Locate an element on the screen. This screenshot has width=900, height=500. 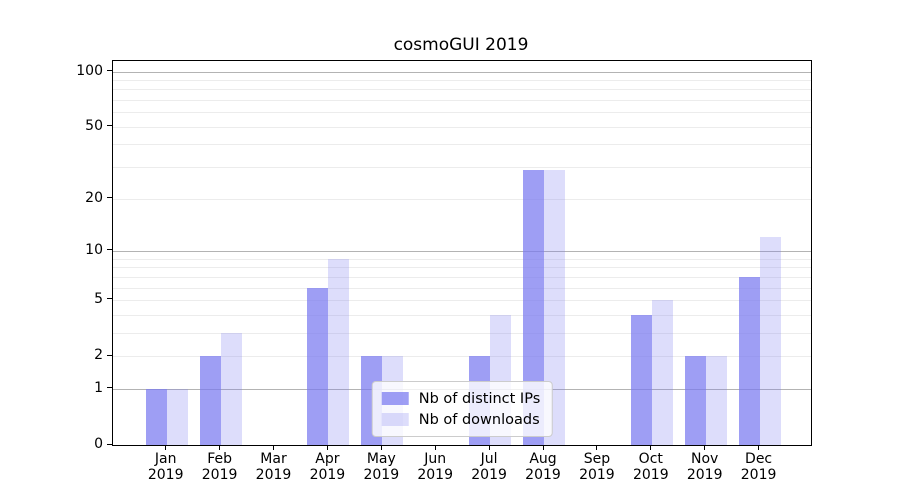
x-tick-month: Feb is located at coordinates (219, 459).